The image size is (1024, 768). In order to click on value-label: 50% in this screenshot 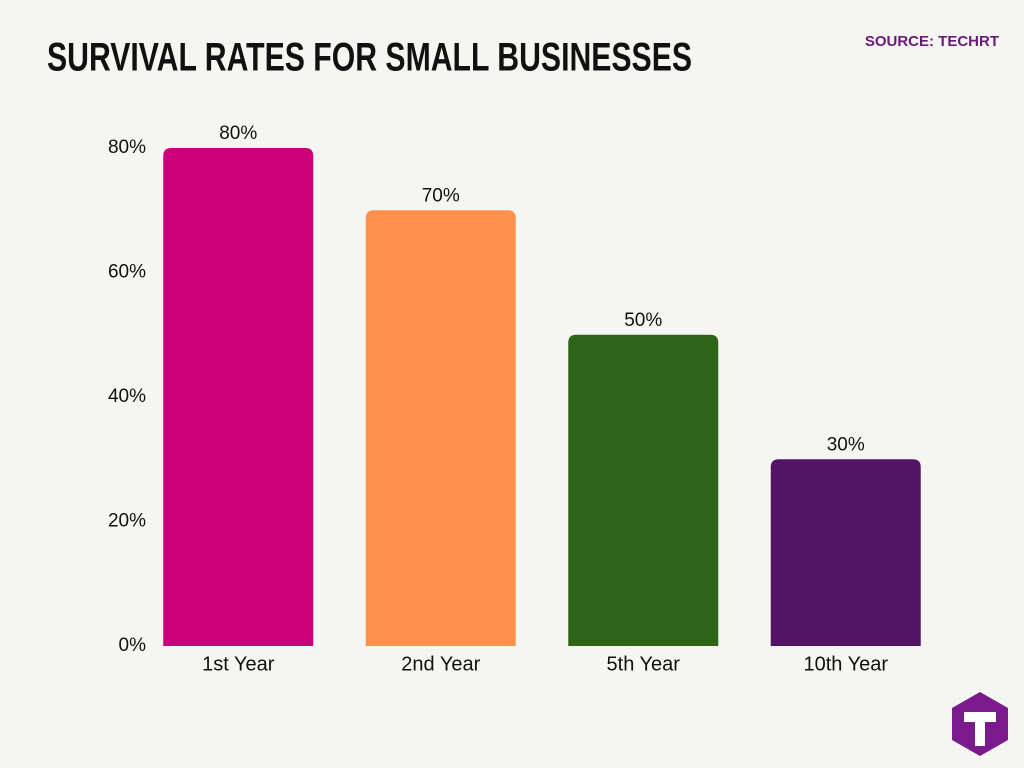, I will do `click(643, 320)`.